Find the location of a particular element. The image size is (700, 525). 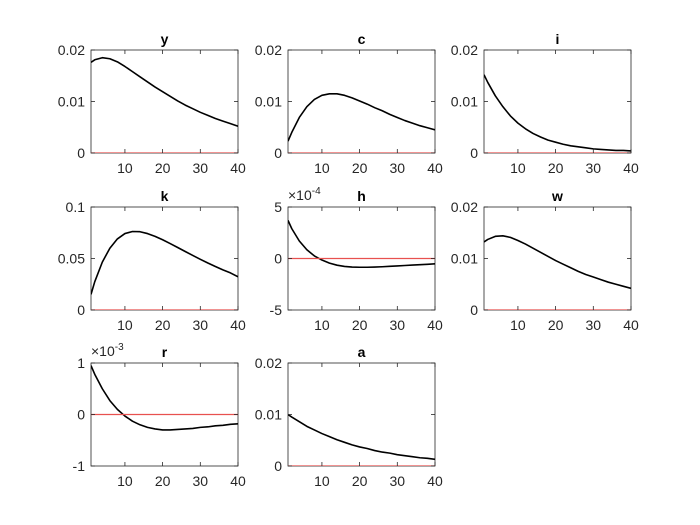

subplot-c: 10 20 30 40 0 0.01 0.02 c is located at coordinates (349, 103).